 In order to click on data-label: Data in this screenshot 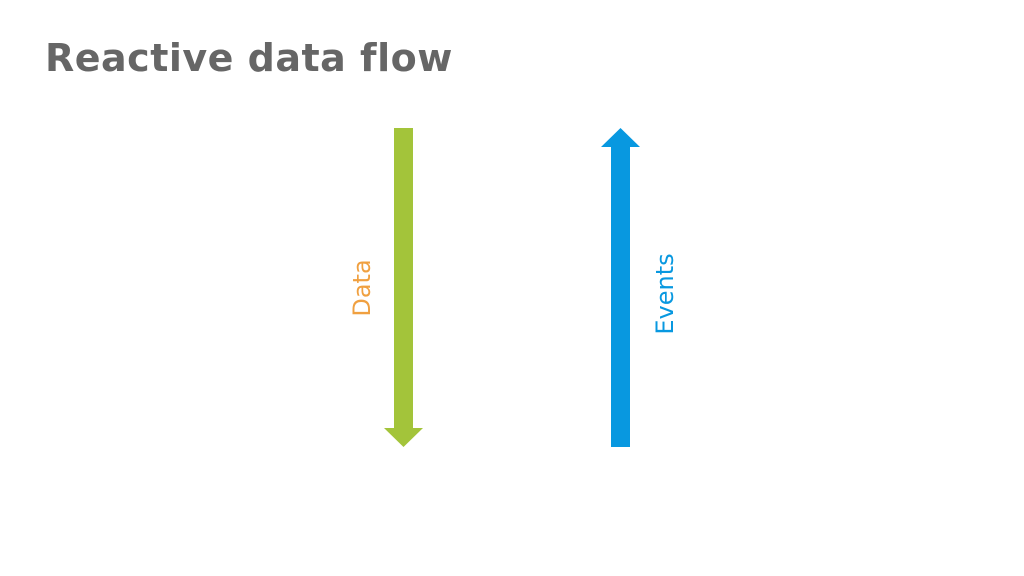, I will do `click(362, 288)`.